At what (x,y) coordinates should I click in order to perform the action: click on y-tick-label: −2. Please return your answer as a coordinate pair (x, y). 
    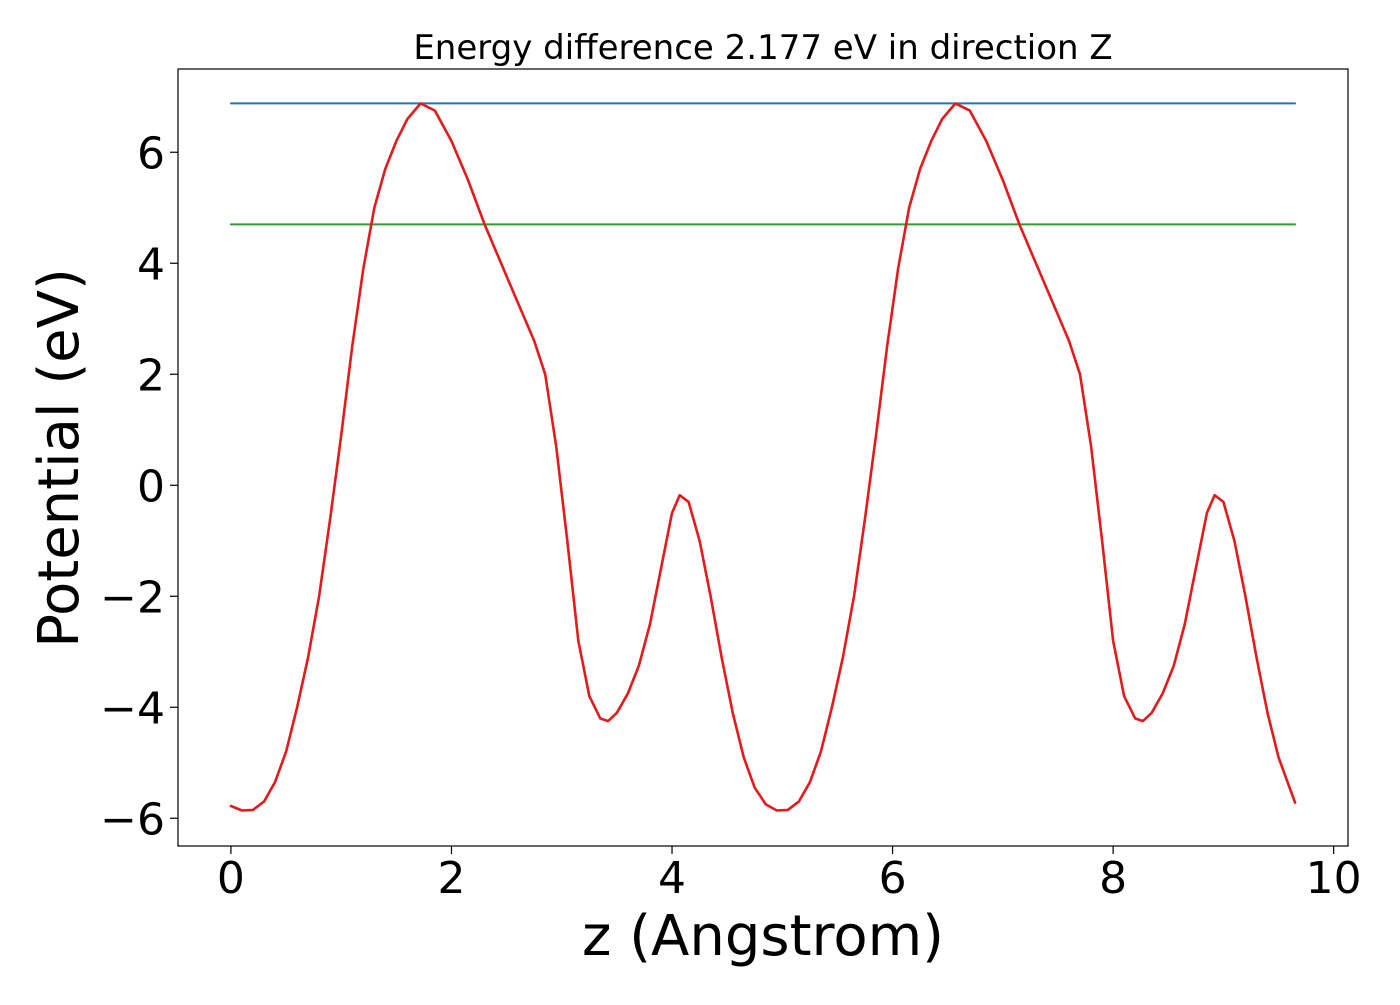
    Looking at the image, I should click on (132, 597).